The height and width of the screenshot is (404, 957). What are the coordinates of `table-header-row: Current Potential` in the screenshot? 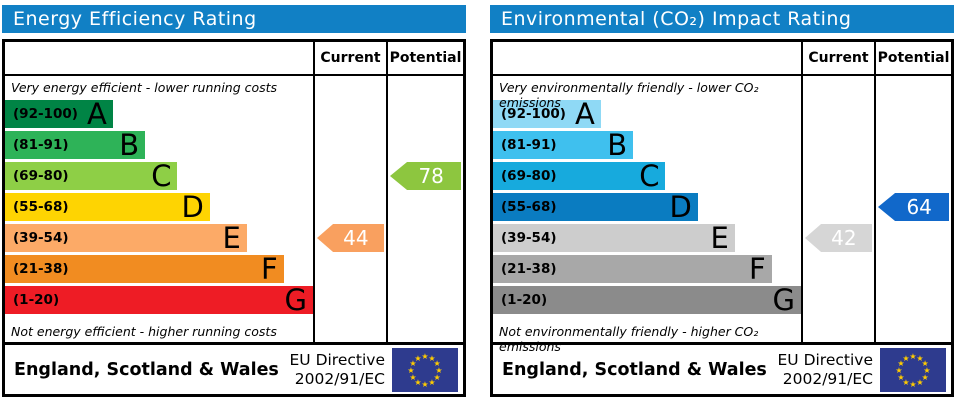 It's located at (722, 59).